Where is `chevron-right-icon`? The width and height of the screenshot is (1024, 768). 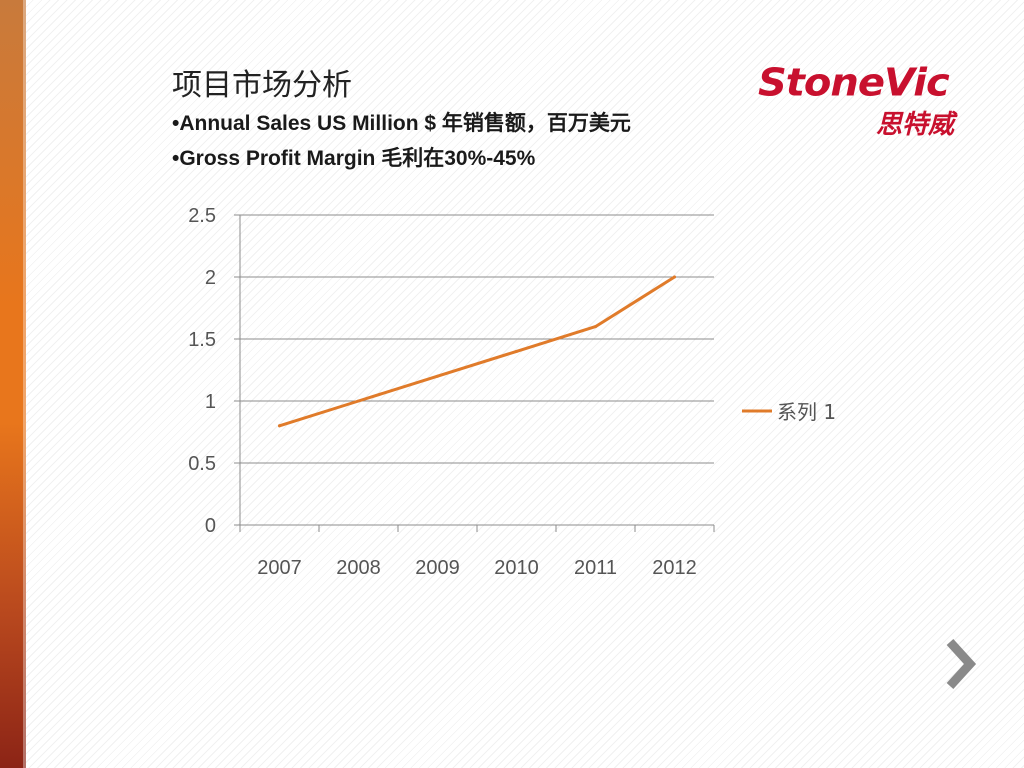
chevron-right-icon is located at coordinates (961, 664).